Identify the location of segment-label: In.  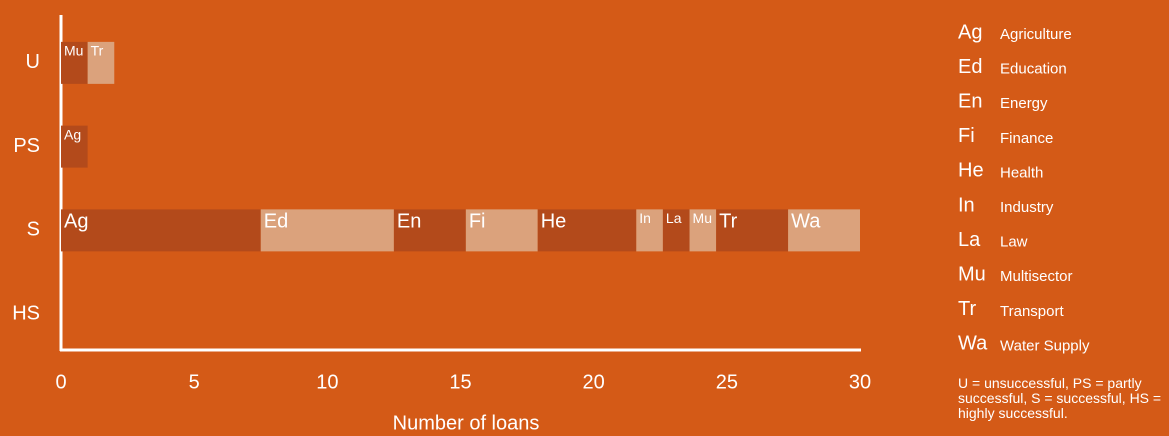
(645, 218).